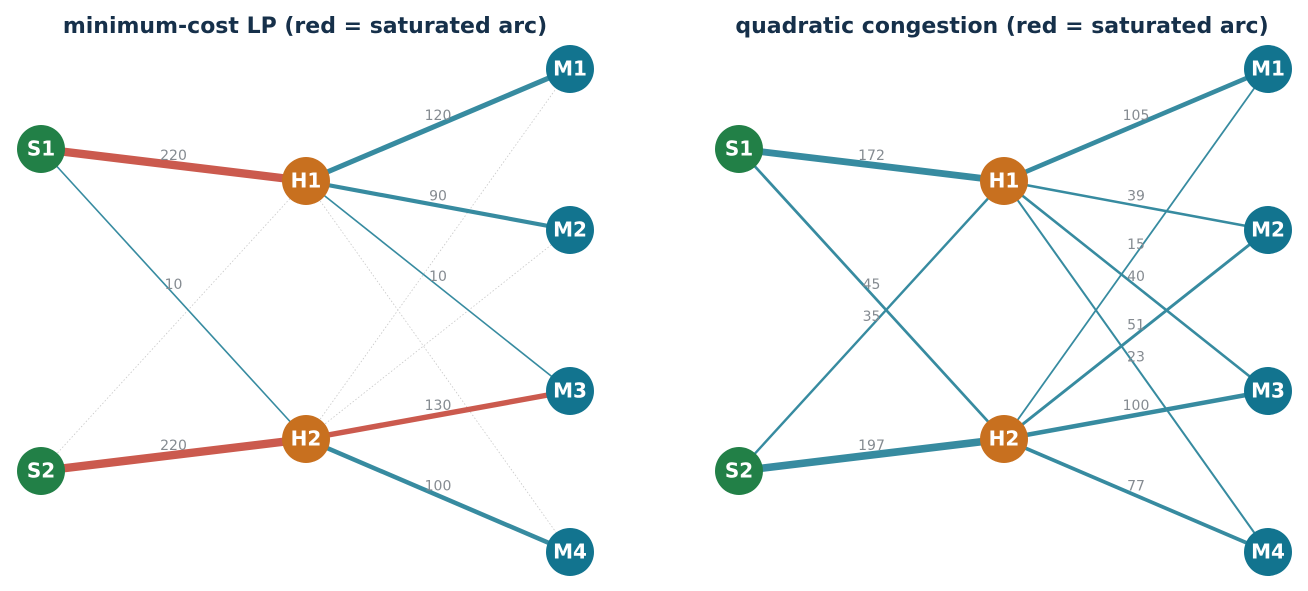 This screenshot has width=1308, height=591. I want to click on flow-label-h1-m3: 10, so click(438, 277).